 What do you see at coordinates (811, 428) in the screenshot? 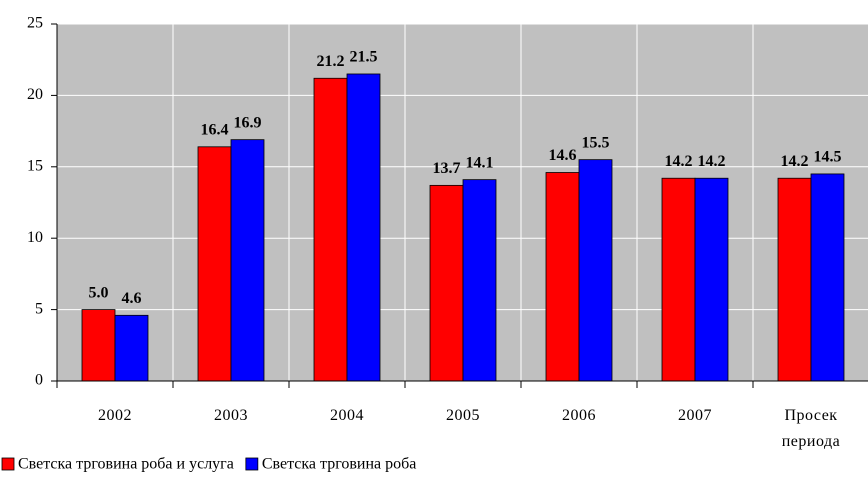
I see `x-tick-label: Просек периода` at bounding box center [811, 428].